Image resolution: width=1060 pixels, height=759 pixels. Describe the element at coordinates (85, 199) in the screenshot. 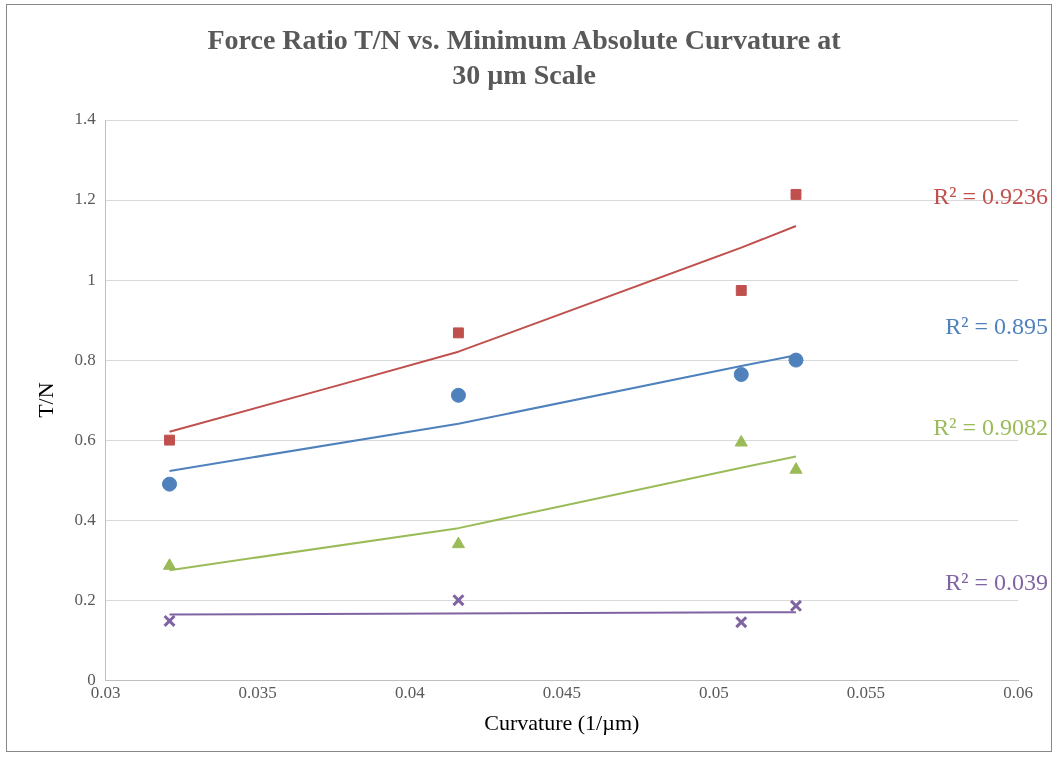

I see `y-tick-label: 1.2` at that location.